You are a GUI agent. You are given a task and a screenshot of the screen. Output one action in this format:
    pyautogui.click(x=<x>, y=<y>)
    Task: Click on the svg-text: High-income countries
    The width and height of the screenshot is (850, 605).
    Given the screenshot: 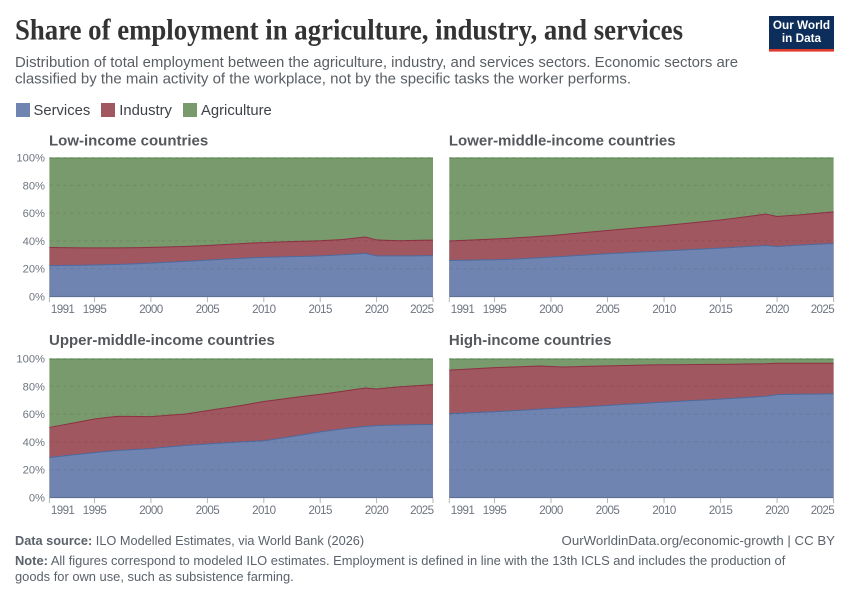 What is the action you would take?
    pyautogui.click(x=530, y=340)
    